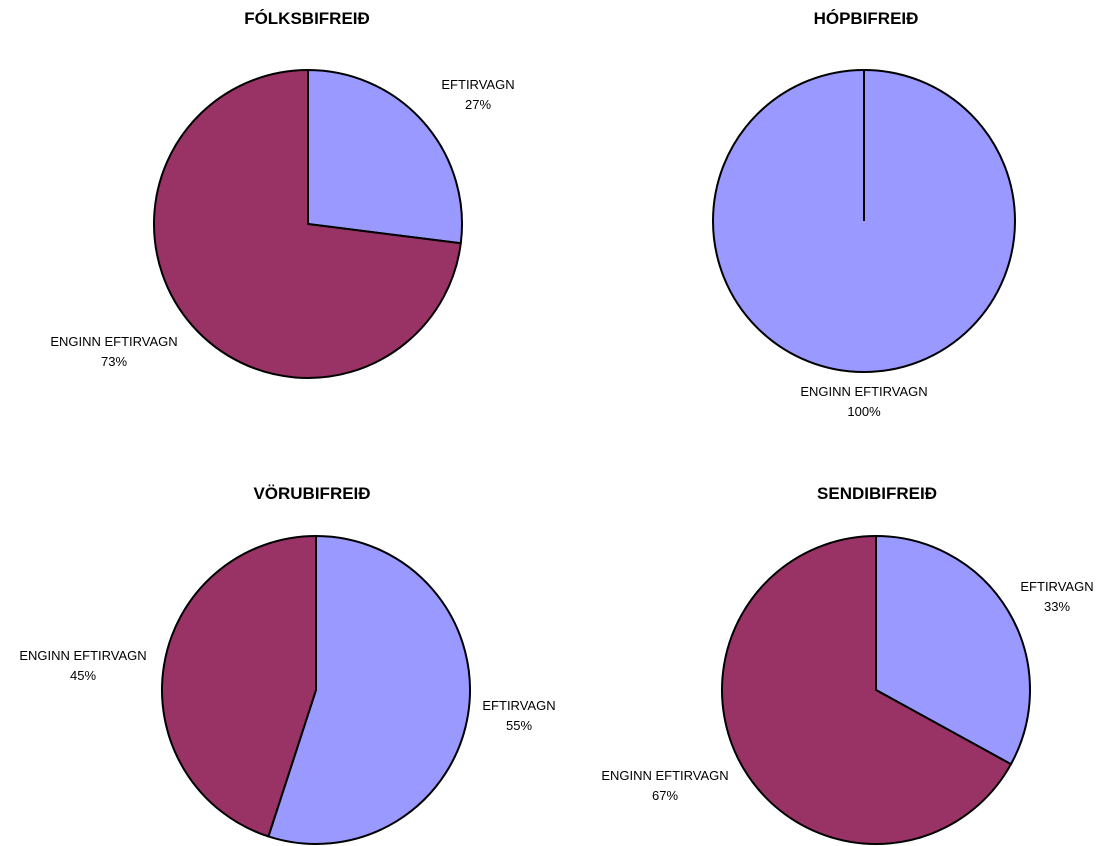 The image size is (1103, 846). Describe the element at coordinates (1057, 606) in the screenshot. I see `slice-percent-label: 33%` at that location.